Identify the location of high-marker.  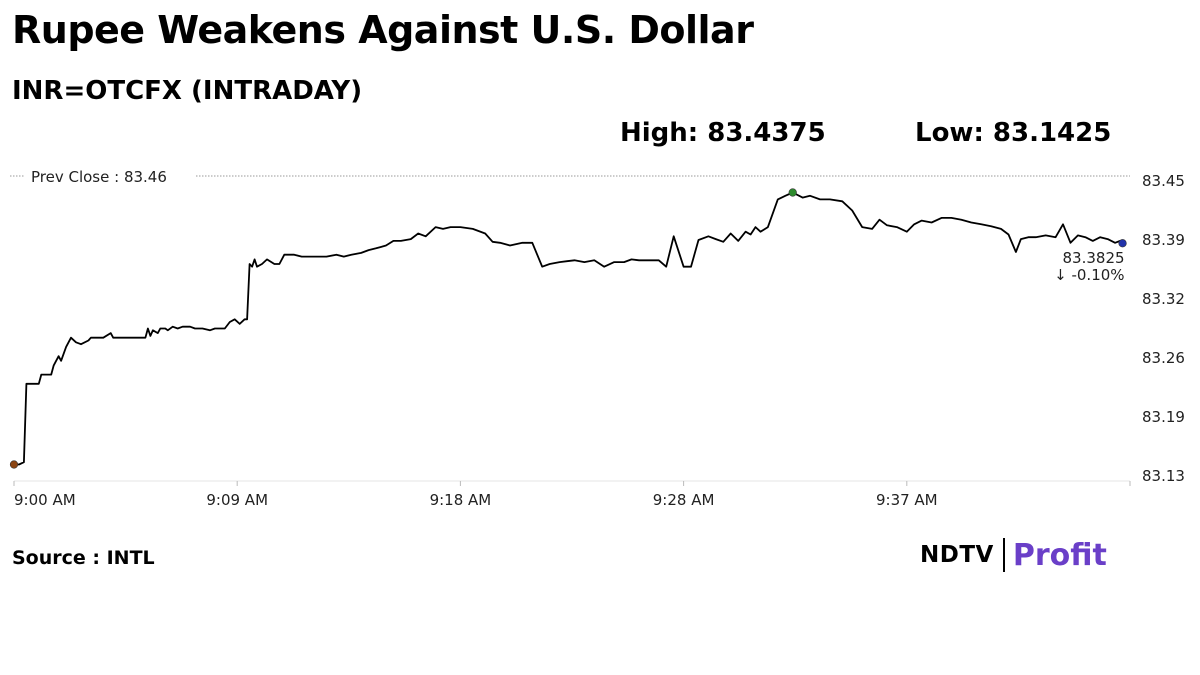
(792, 192).